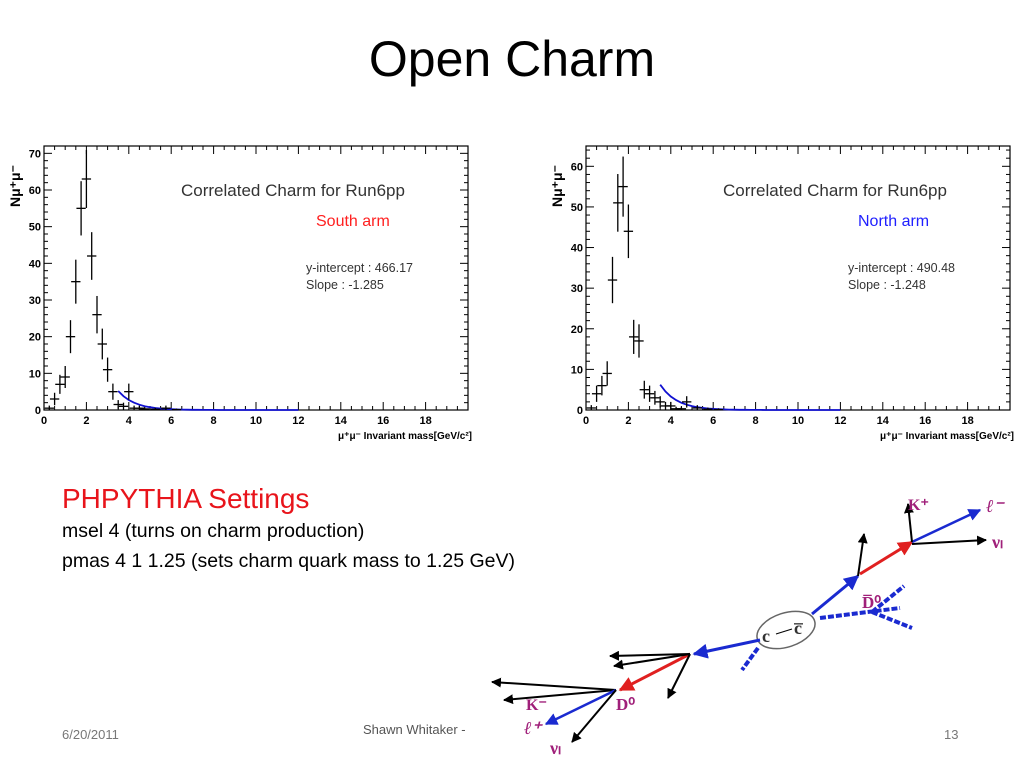  What do you see at coordinates (35, 154) in the screenshot?
I see `y-tick-label: 70` at bounding box center [35, 154].